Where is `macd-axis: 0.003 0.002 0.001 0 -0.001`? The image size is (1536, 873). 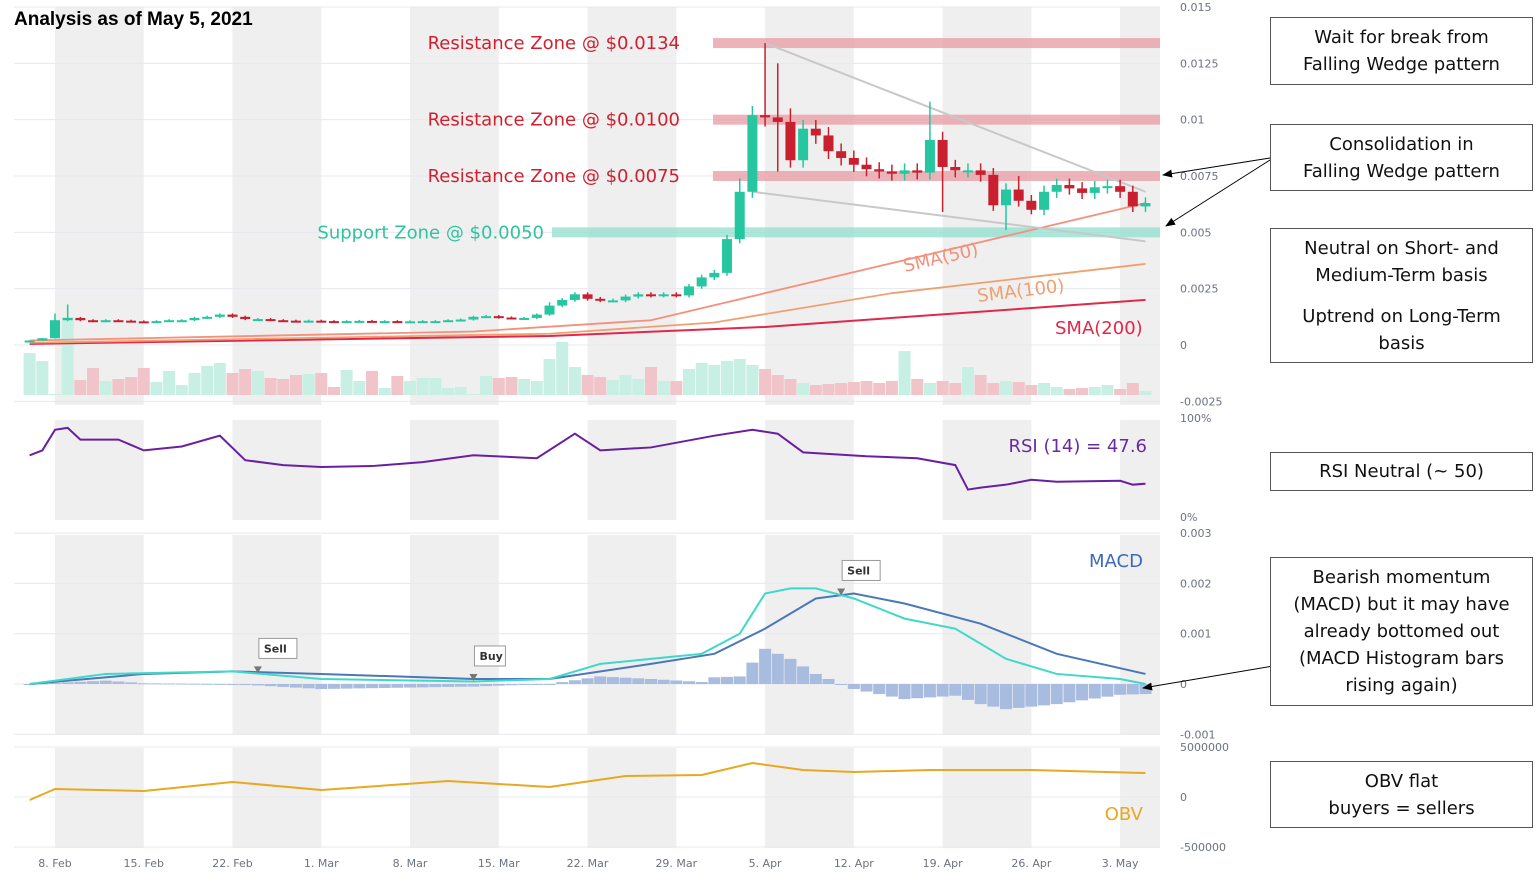
macd-axis: 0.003 0.002 0.001 0 -0.001 is located at coordinates (1197, 634).